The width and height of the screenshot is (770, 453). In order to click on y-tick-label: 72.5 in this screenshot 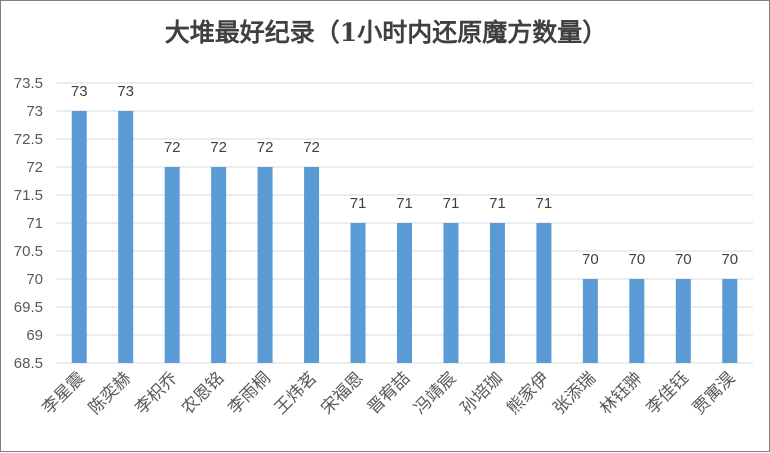, I will do `click(28, 139)`.